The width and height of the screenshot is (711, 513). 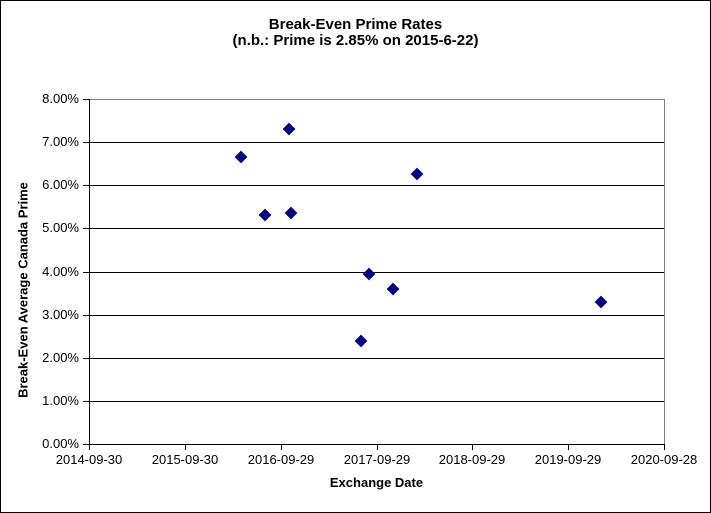 I want to click on x-tick-label: 2015-09-30, so click(x=185, y=459).